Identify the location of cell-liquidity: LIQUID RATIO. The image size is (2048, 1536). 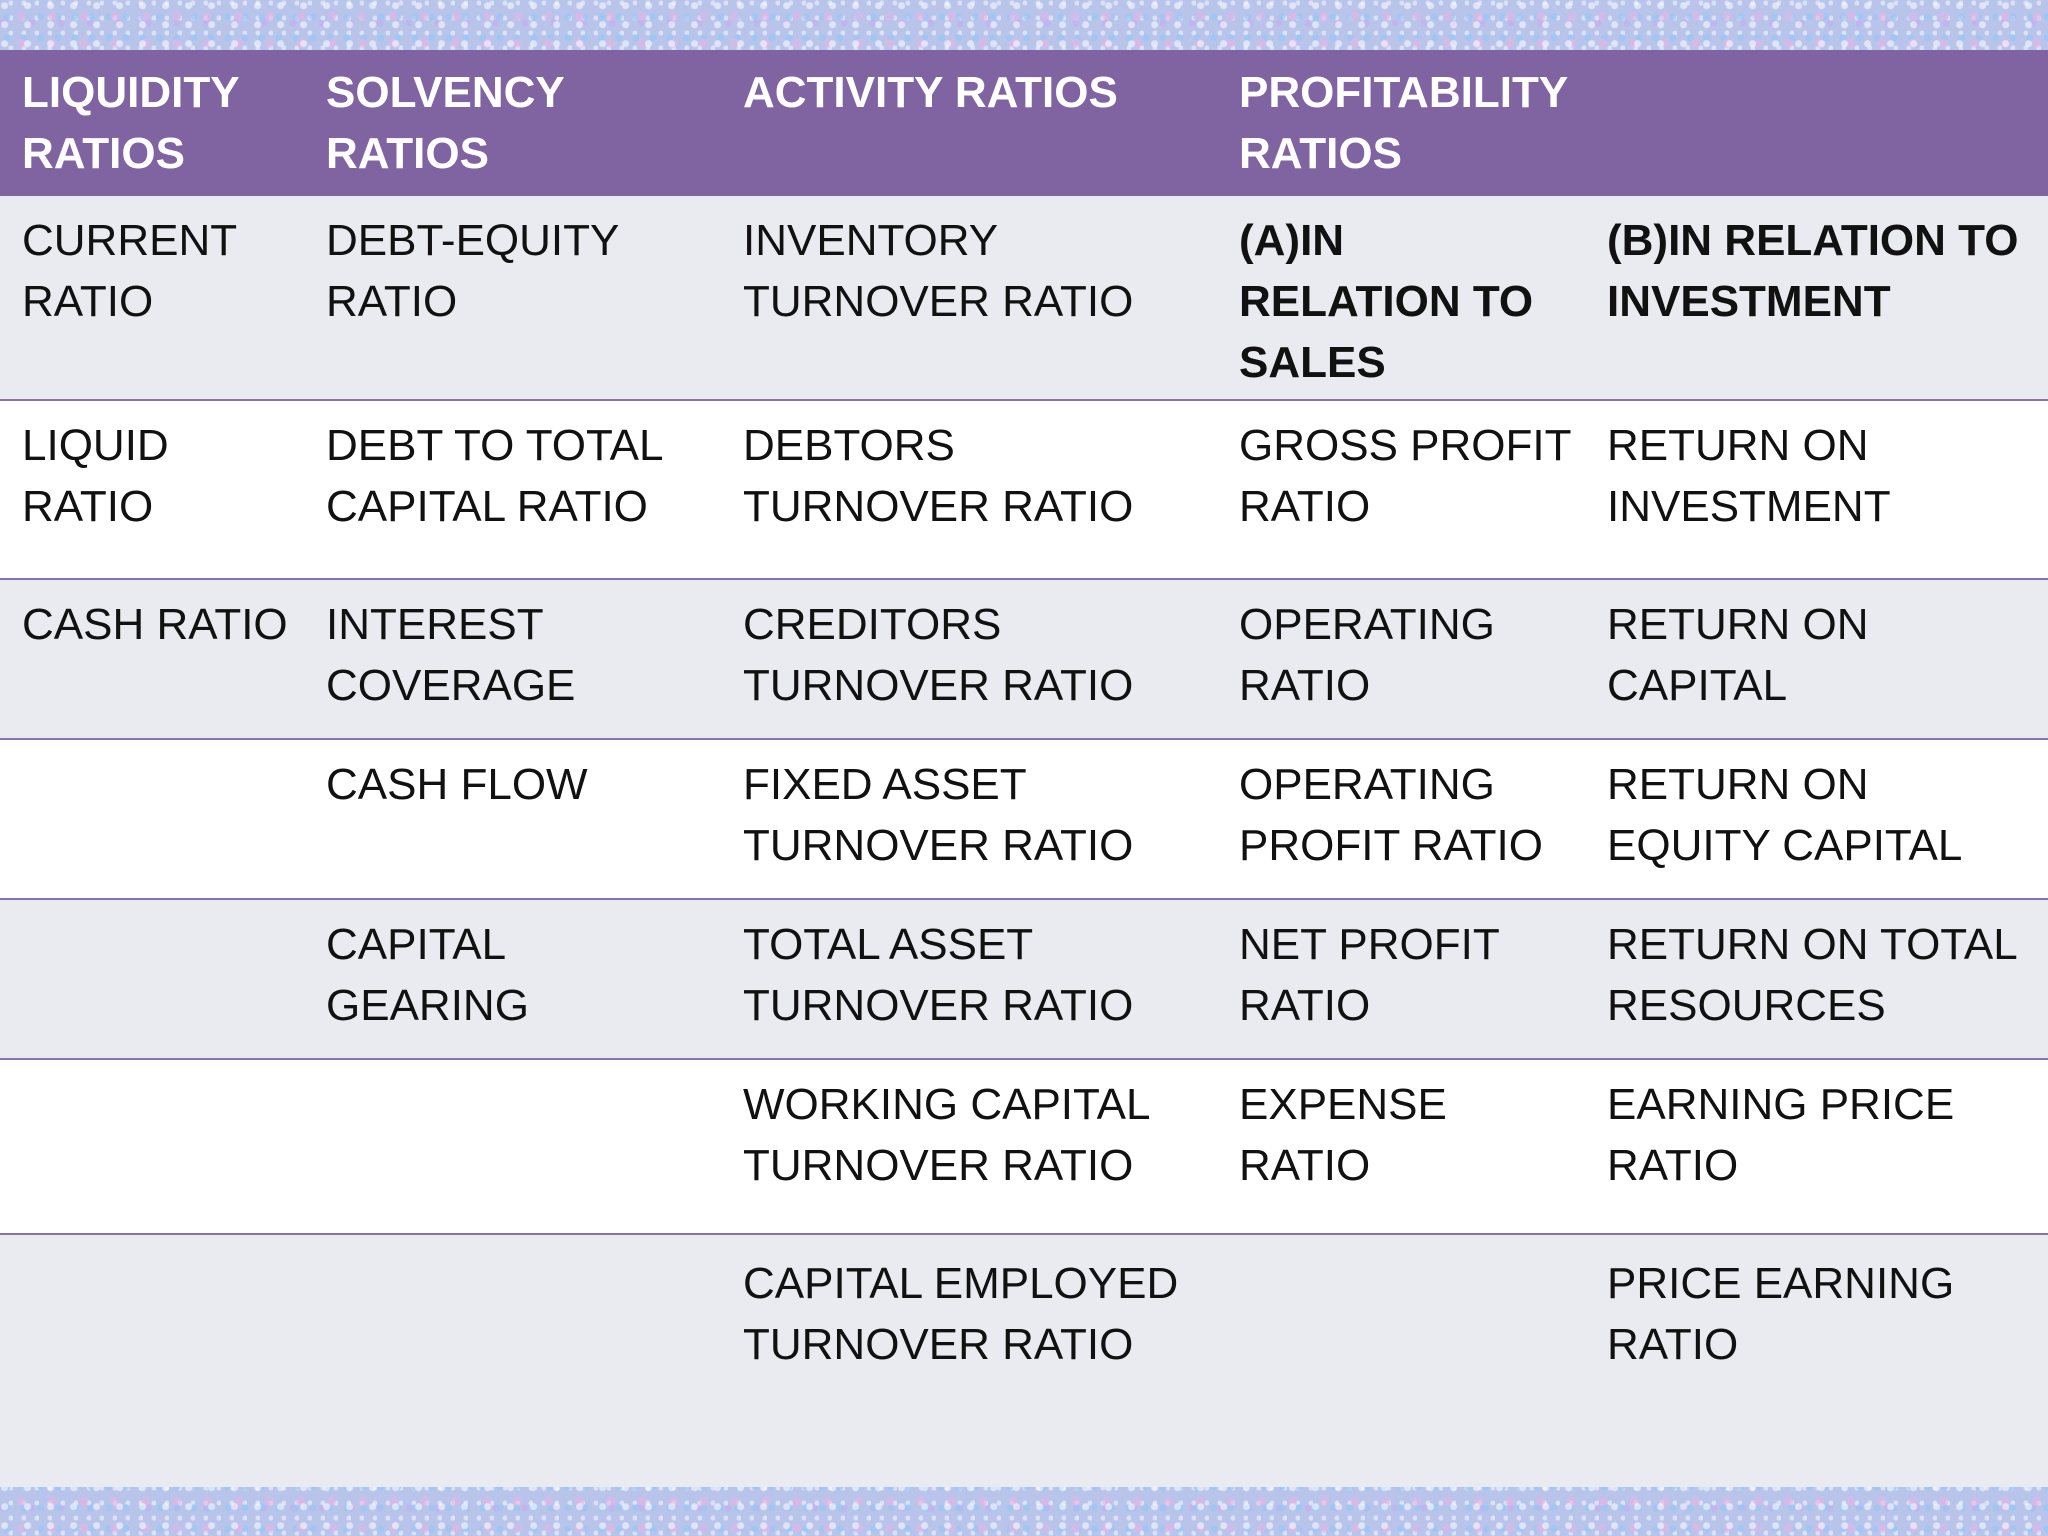
(95, 476).